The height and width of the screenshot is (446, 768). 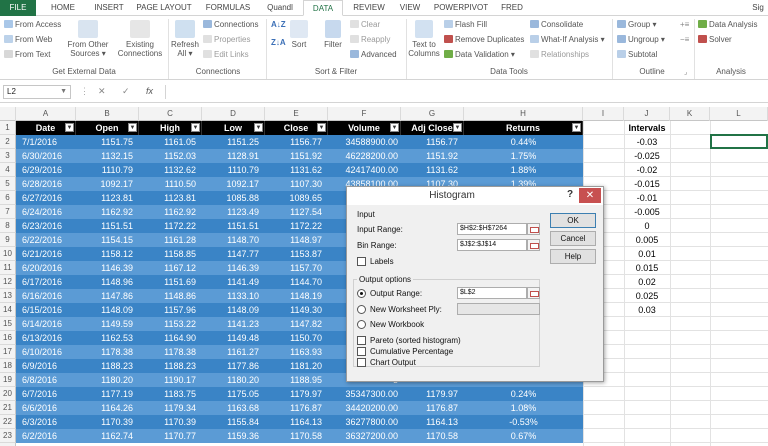 I want to click on properties-button: Properties, so click(x=226, y=40).